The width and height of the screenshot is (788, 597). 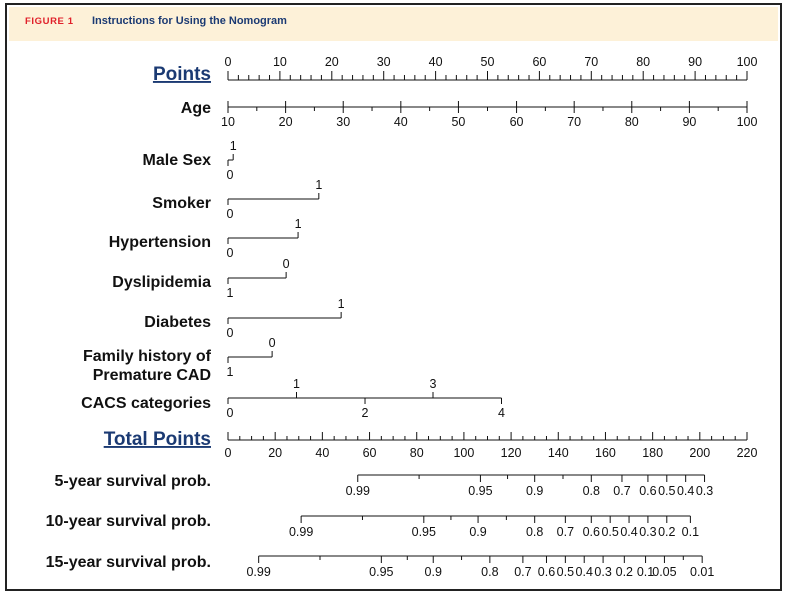 What do you see at coordinates (49, 21) in the screenshot?
I see `figure-label: FIGURE 1` at bounding box center [49, 21].